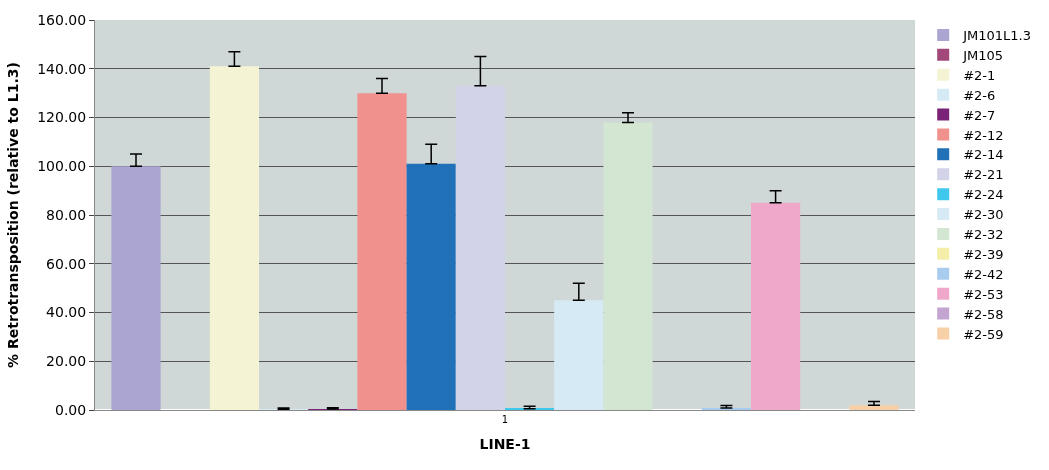  I want to click on y-tick-label: 60.00, so click(66, 263).